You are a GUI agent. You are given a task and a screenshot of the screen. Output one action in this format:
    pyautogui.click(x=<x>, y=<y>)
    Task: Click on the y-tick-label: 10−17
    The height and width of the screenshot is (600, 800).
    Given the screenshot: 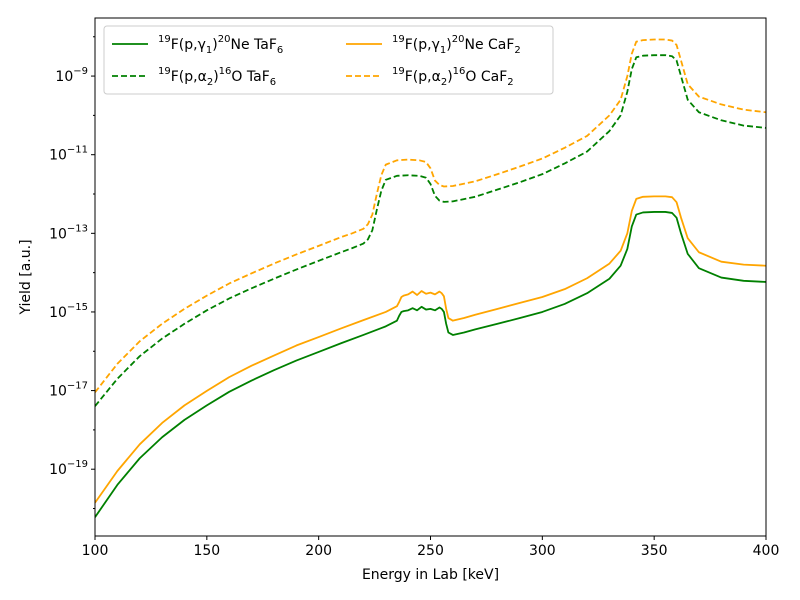 What is the action you would take?
    pyautogui.click(x=68, y=390)
    